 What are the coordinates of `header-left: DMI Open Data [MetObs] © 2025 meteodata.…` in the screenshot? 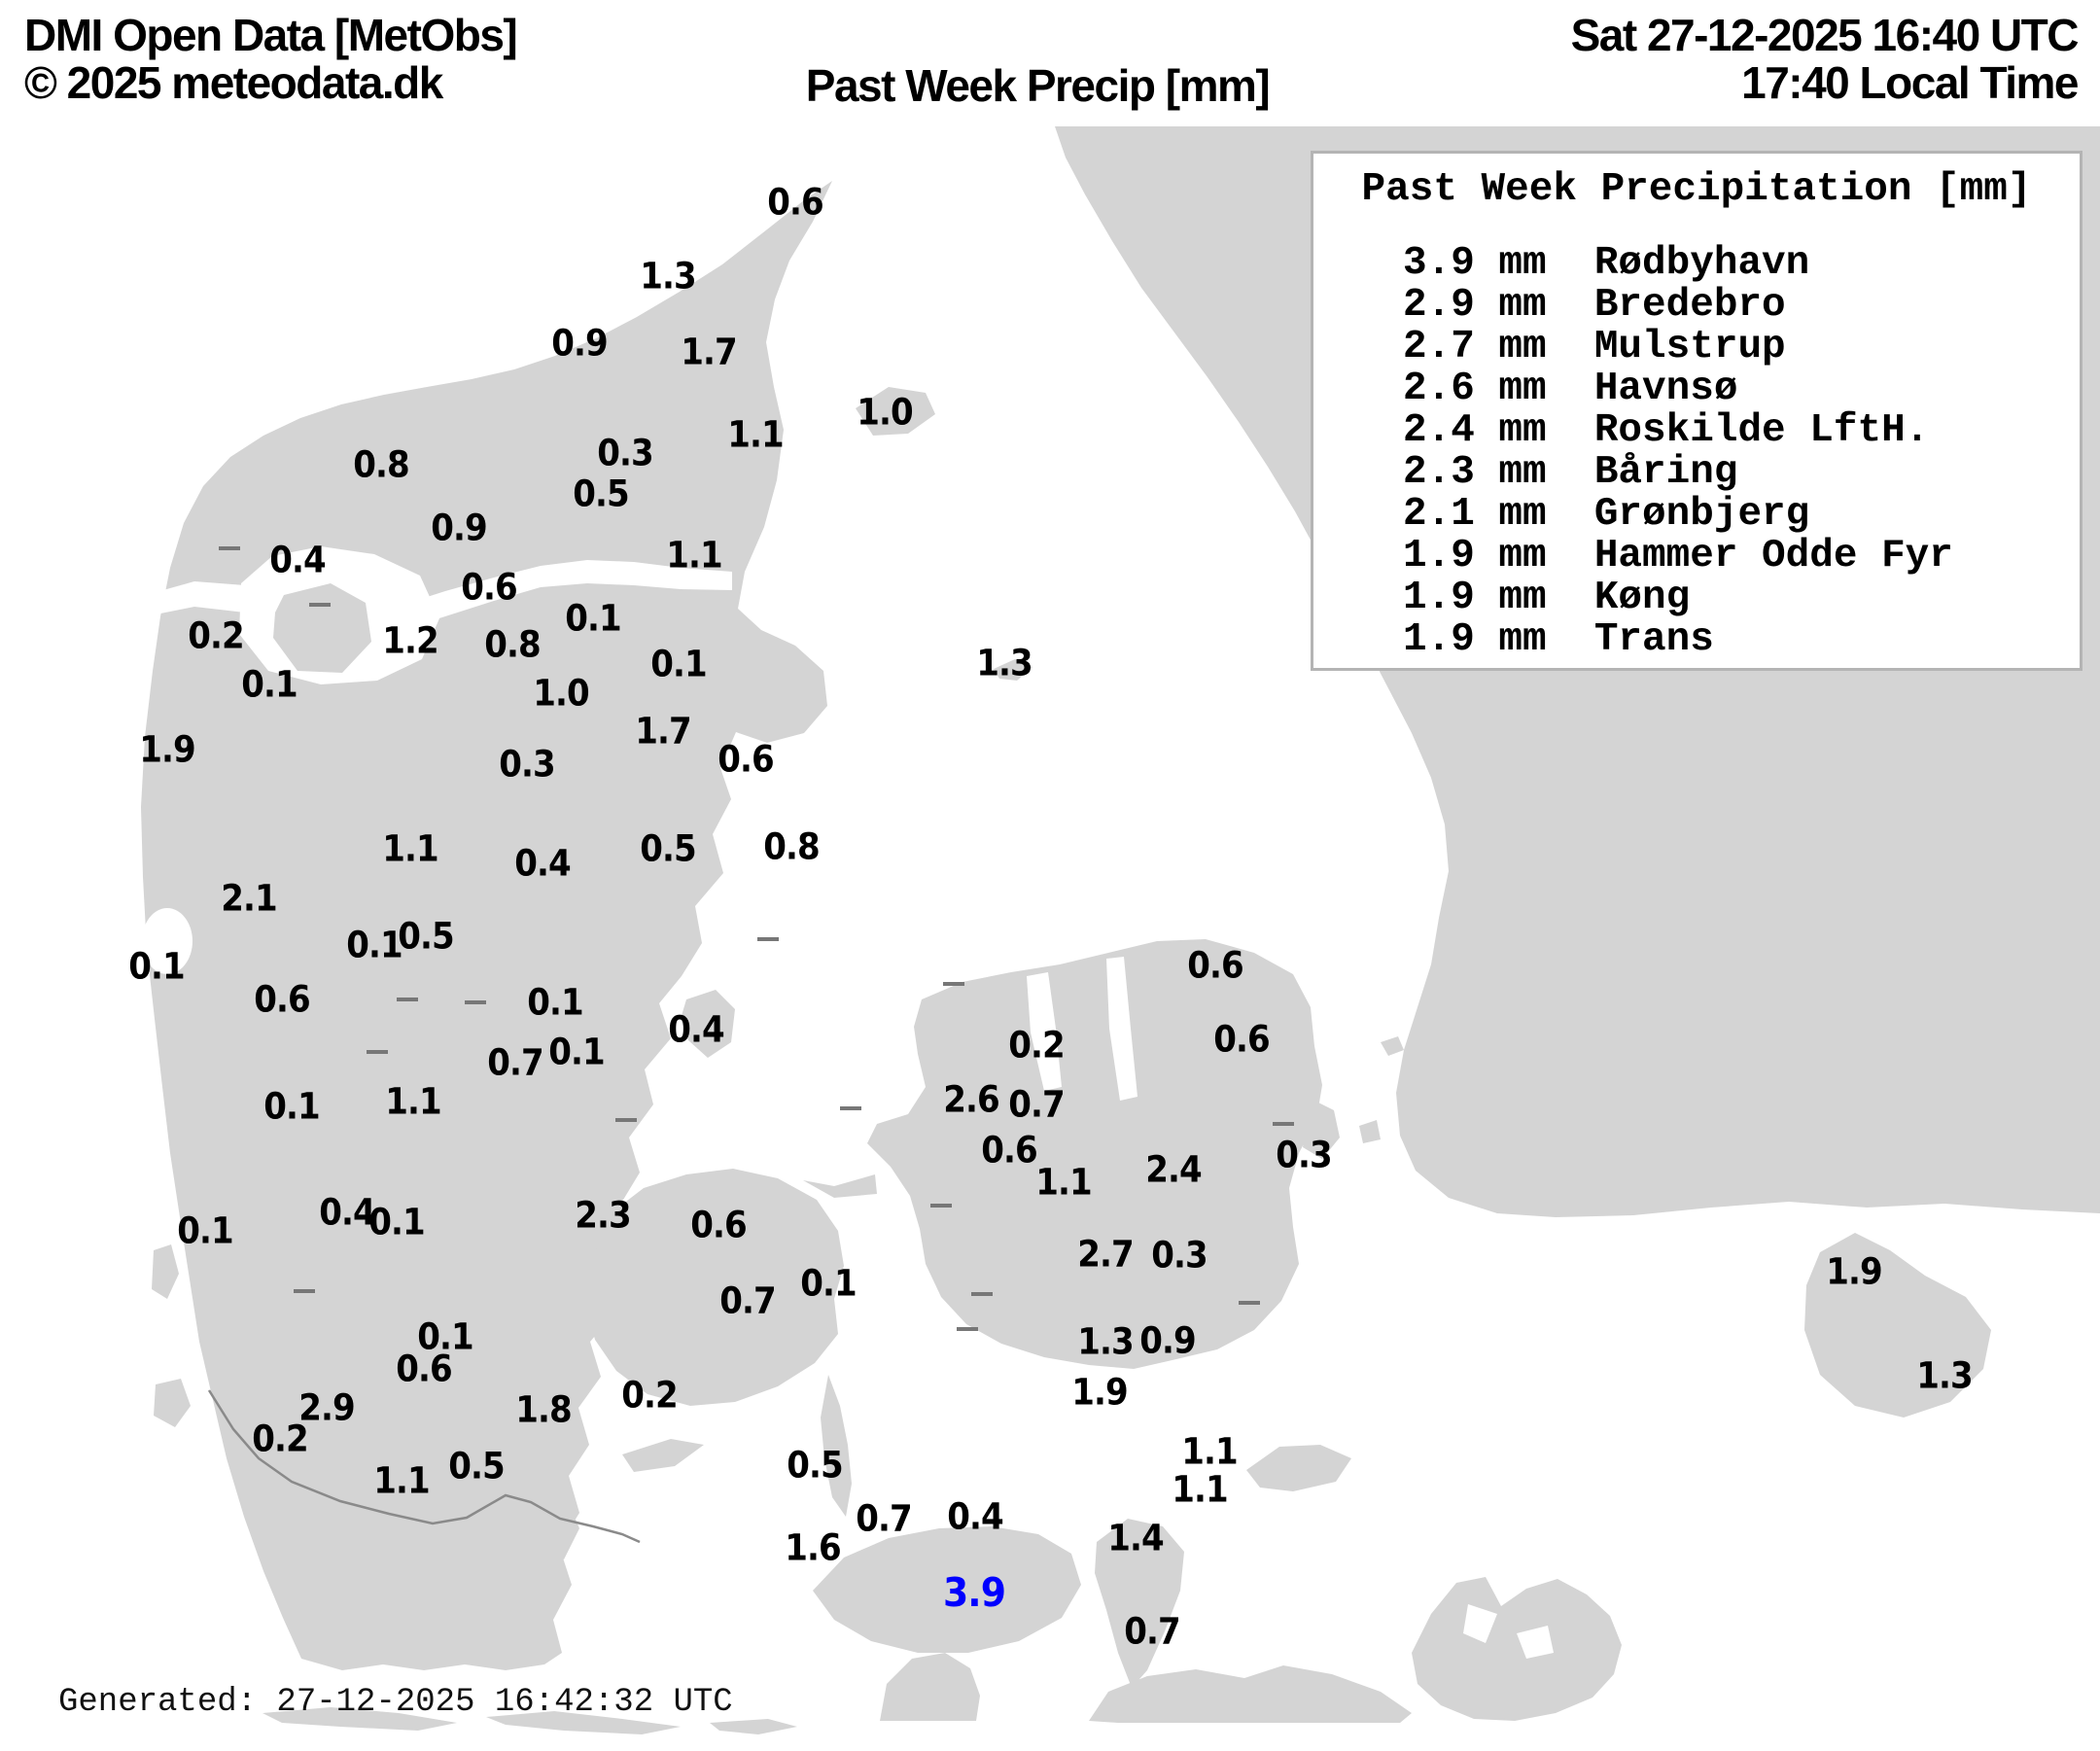 It's located at (271, 60).